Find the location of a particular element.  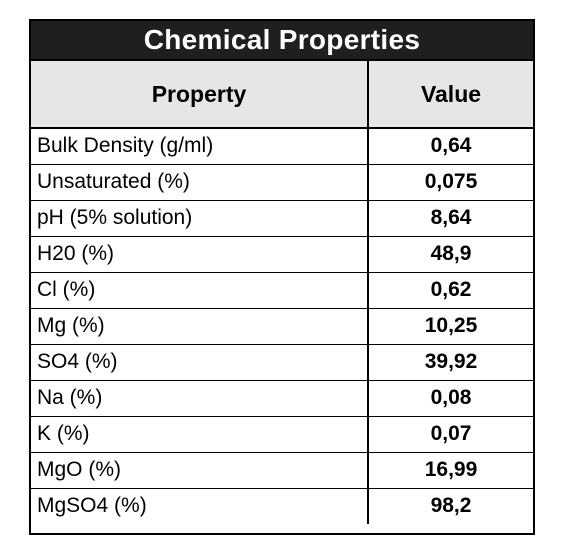

table-row: Na (%) 0,08 is located at coordinates (282, 398).